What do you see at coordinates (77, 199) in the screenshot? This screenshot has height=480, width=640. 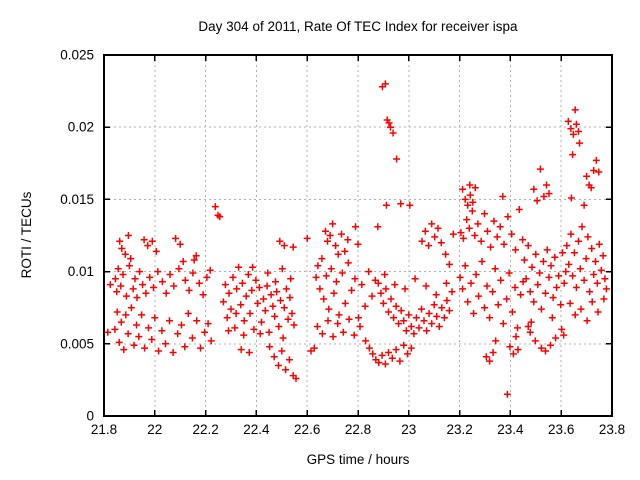 I see `y-tick-label: 0.015` at bounding box center [77, 199].